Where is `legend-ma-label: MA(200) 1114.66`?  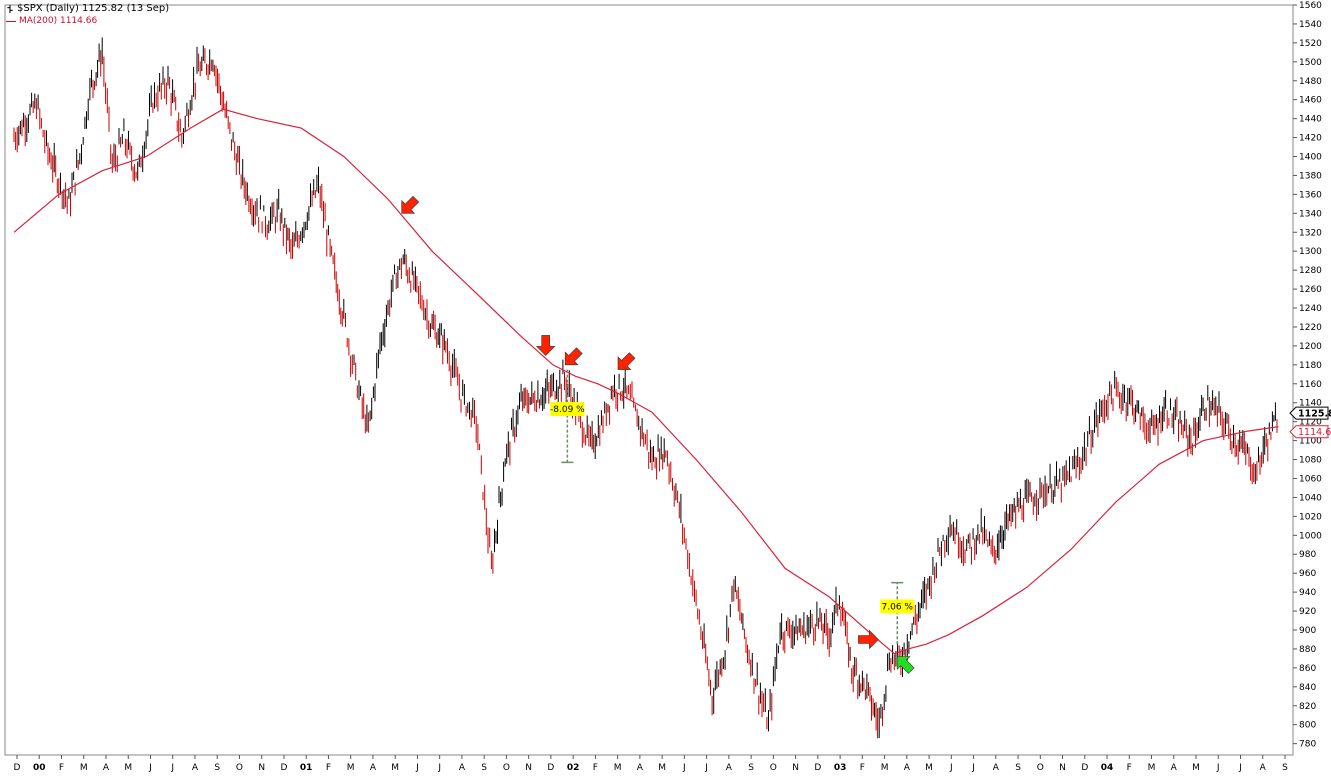 legend-ma-label: MA(200) 1114.66 is located at coordinates (58, 21).